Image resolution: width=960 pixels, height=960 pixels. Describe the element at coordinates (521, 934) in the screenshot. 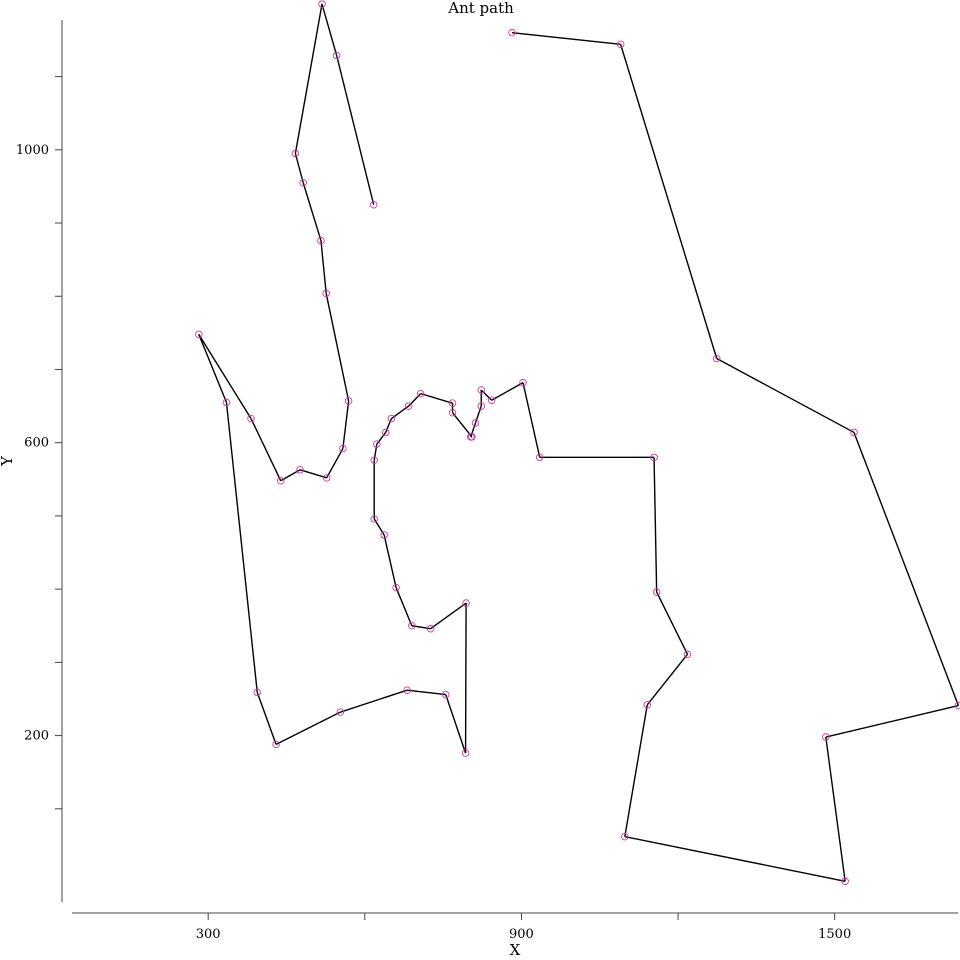

I see `x-tick-label: 900` at that location.